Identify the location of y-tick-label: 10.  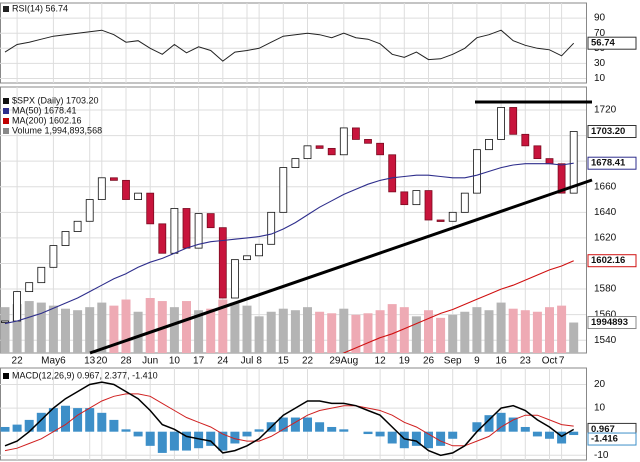
(600, 78).